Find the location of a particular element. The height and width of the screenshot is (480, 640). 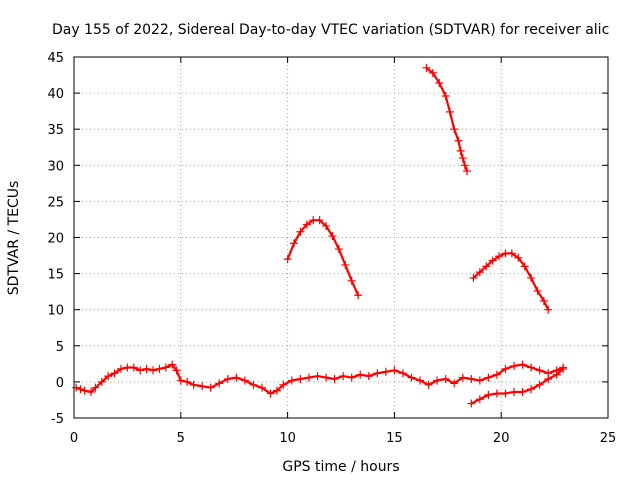

series-baseline is located at coordinates (320, 379).